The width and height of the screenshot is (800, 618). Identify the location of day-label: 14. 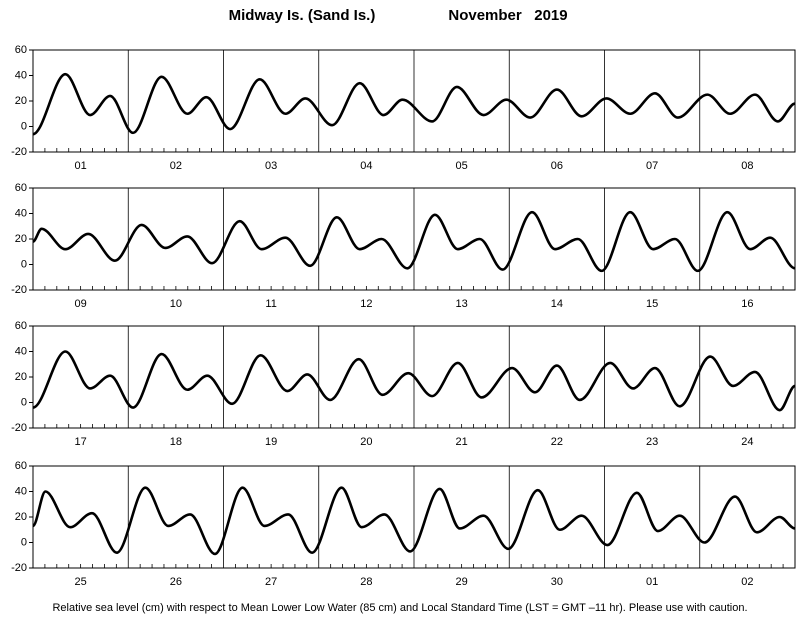
(557, 304).